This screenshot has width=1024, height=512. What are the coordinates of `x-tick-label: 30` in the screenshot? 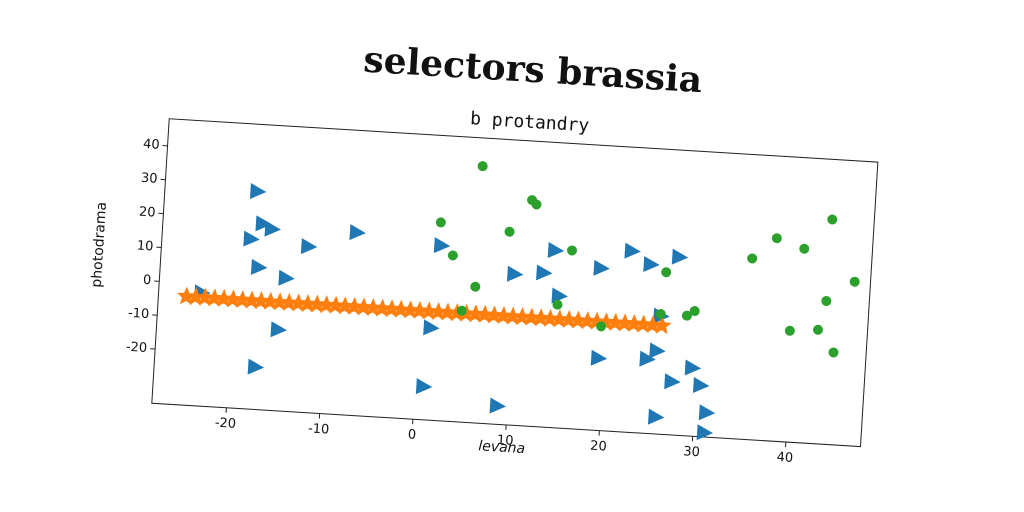 It's located at (691, 452).